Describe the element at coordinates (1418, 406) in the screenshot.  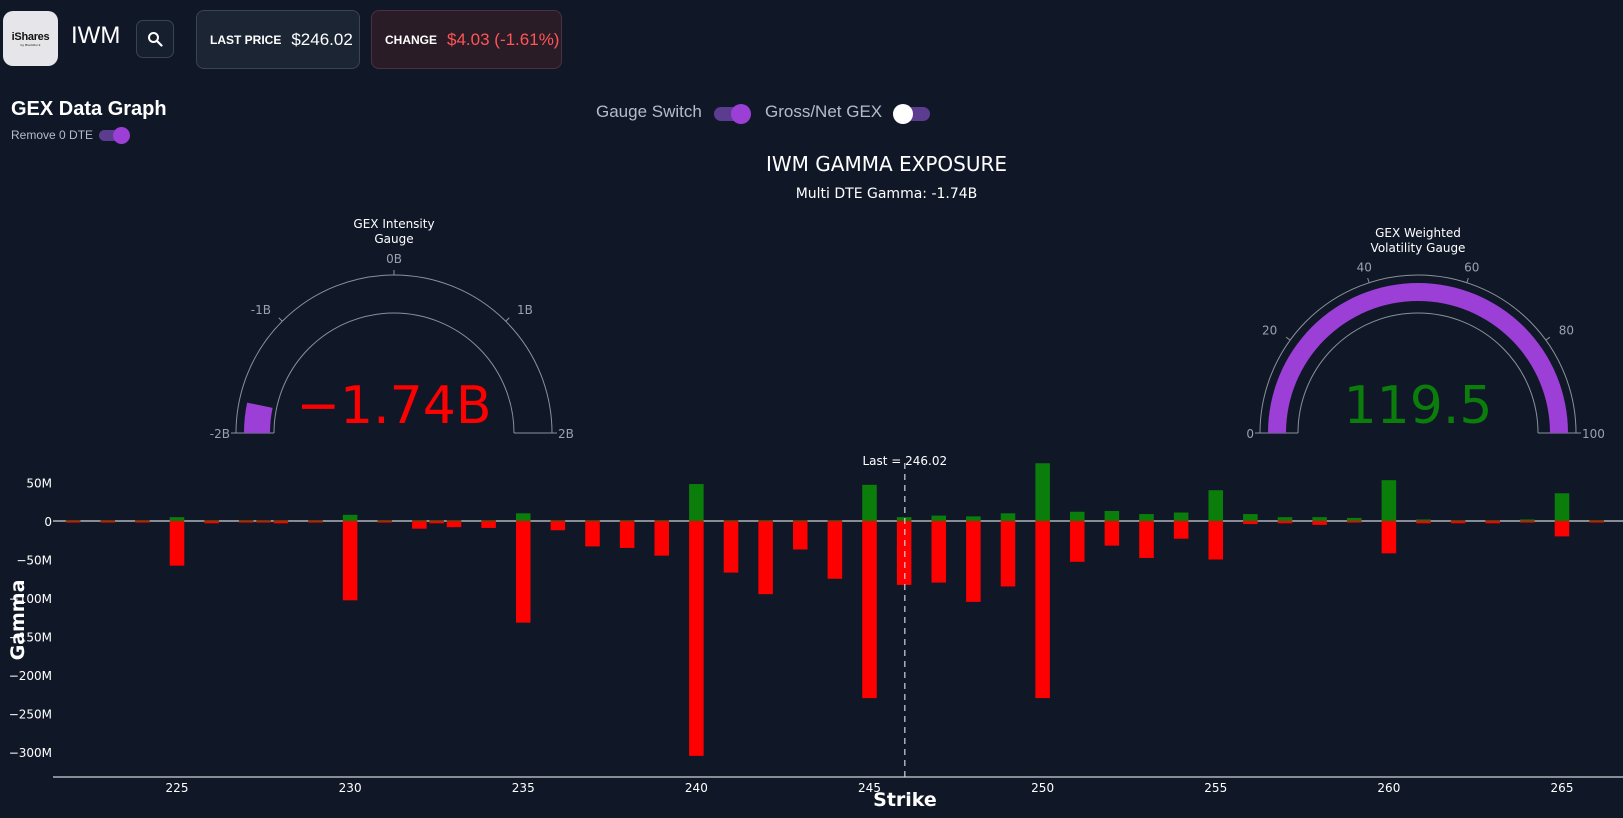
I see `gauge-value: 119.5` at that location.